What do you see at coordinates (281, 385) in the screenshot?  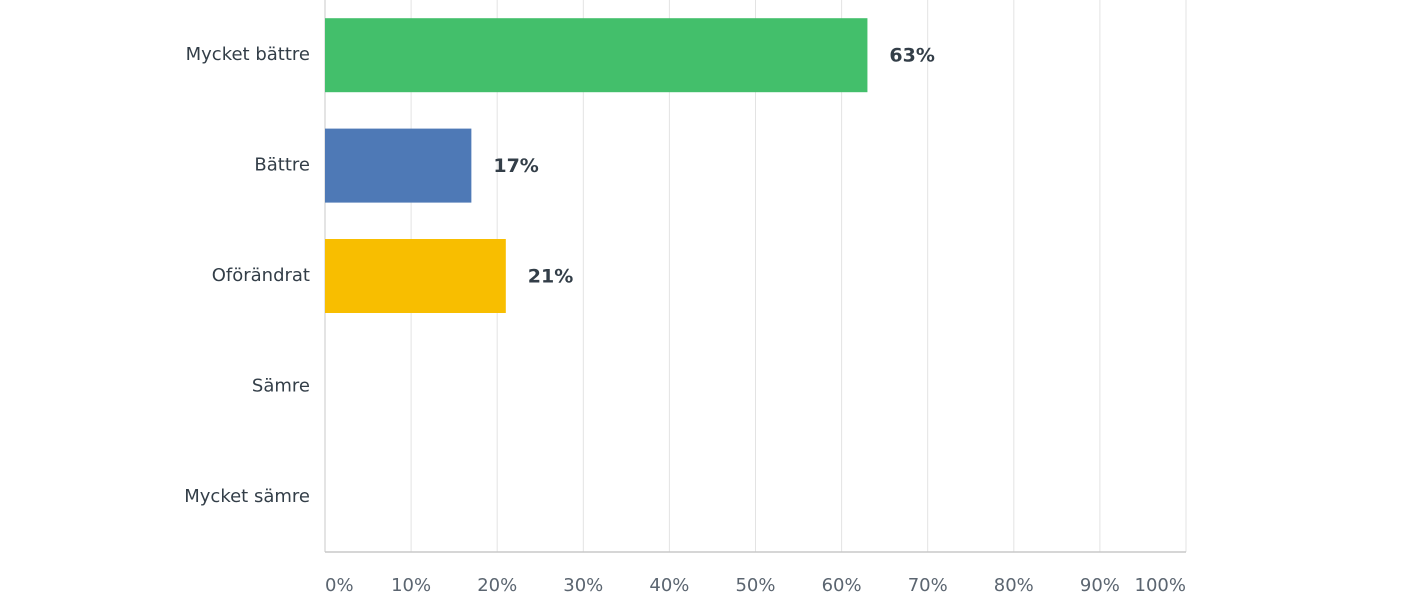 I see `y-tick-label: Sämre` at bounding box center [281, 385].